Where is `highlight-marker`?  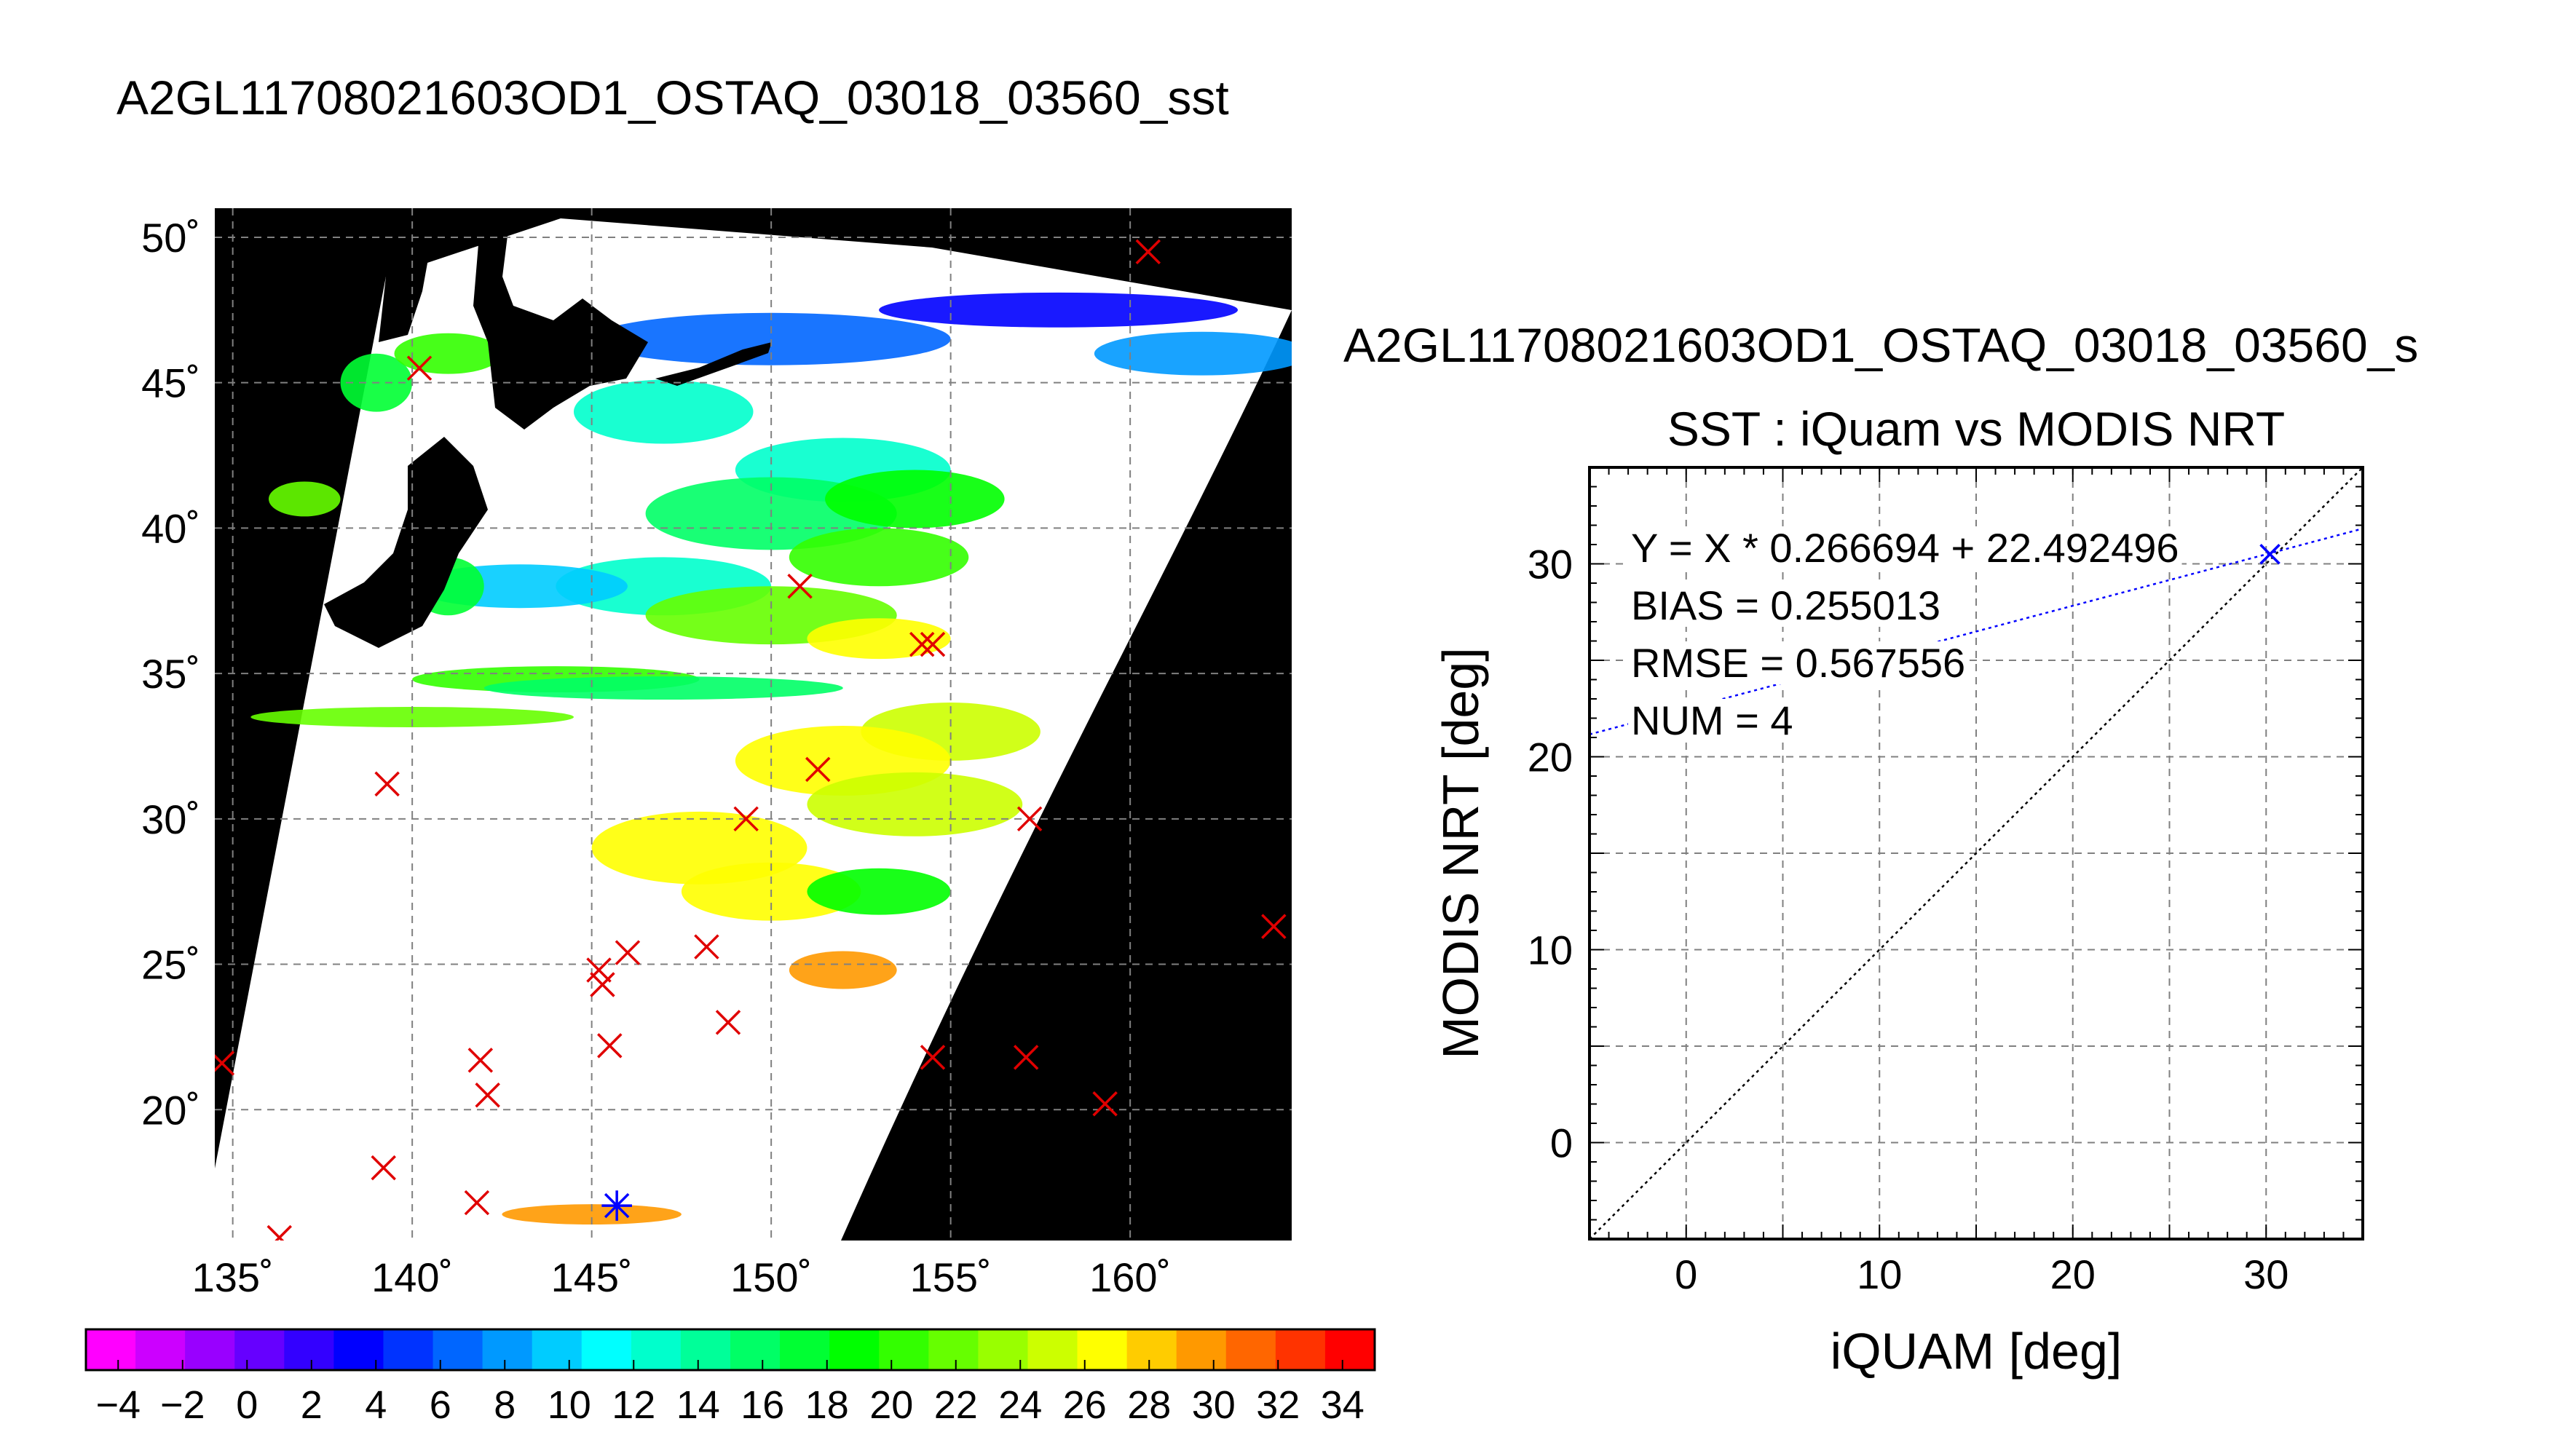 highlight-marker is located at coordinates (616, 1205).